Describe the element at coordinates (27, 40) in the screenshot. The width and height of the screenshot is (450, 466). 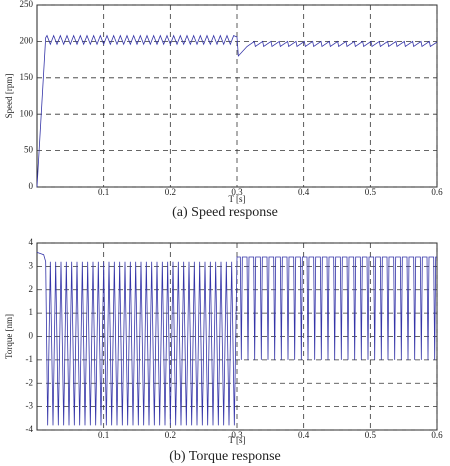
I see `y-tick-label: 200` at that location.